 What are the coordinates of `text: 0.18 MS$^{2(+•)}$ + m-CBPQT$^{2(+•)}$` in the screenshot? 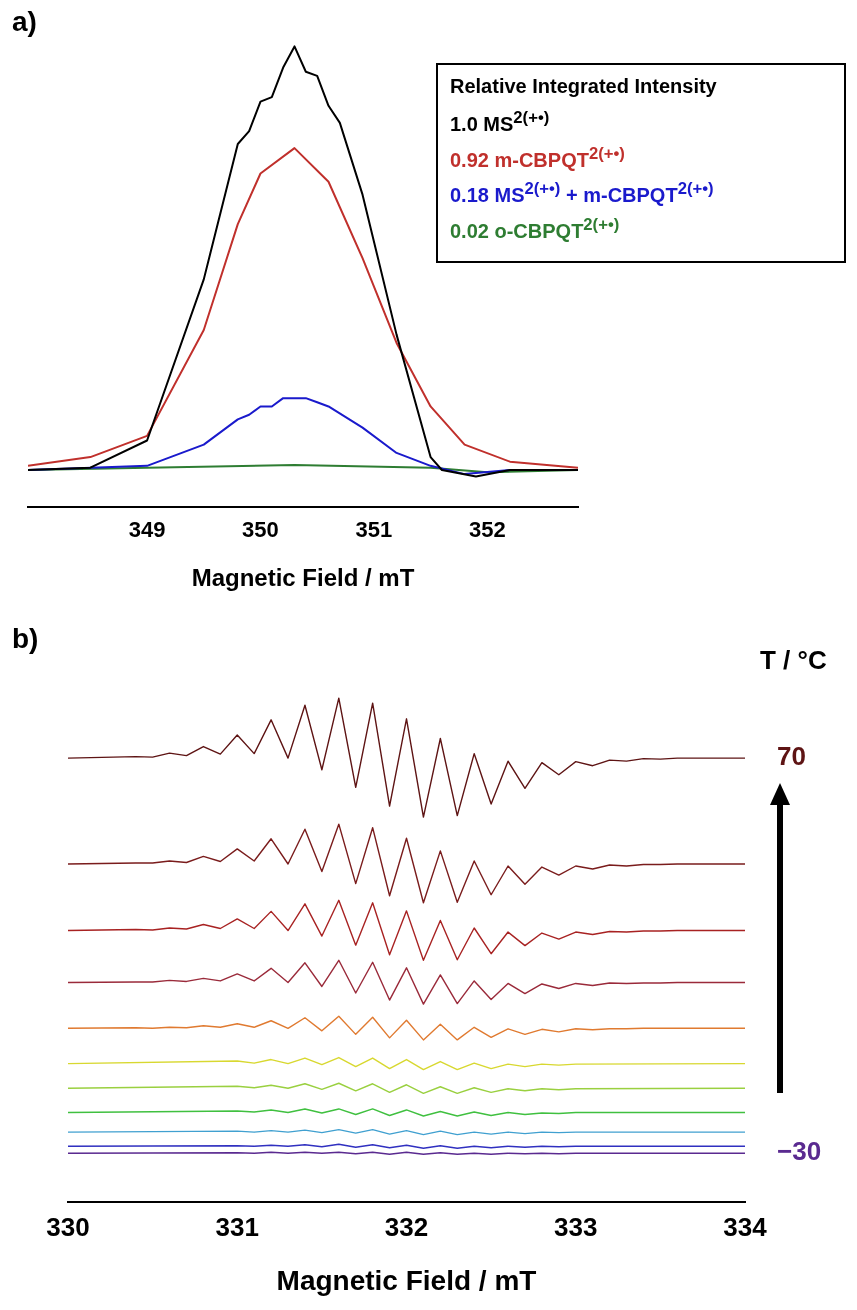 It's located at (582, 193).